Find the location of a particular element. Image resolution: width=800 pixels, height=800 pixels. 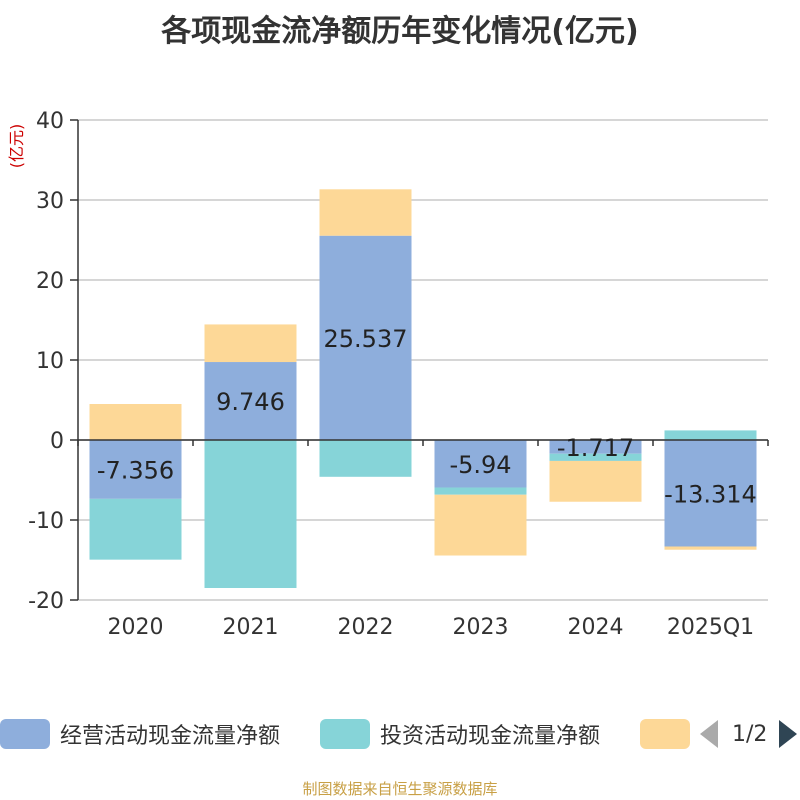

legend-swatch-investing is located at coordinates (345, 734).